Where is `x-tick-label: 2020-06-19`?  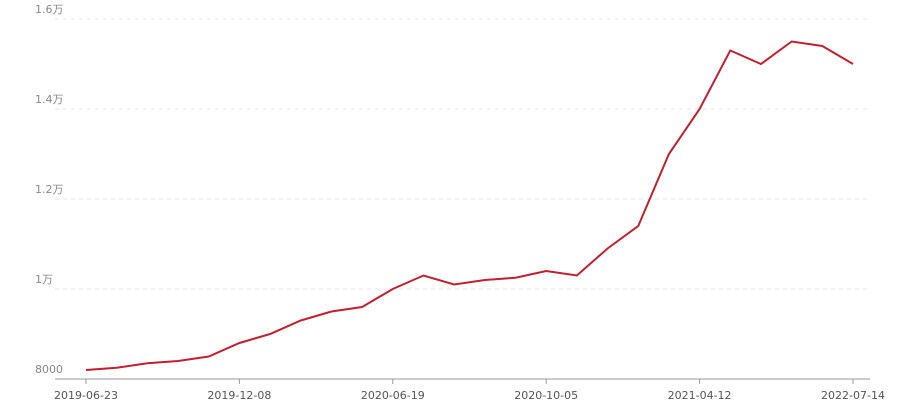
x-tick-label: 2020-06-19 is located at coordinates (393, 394).